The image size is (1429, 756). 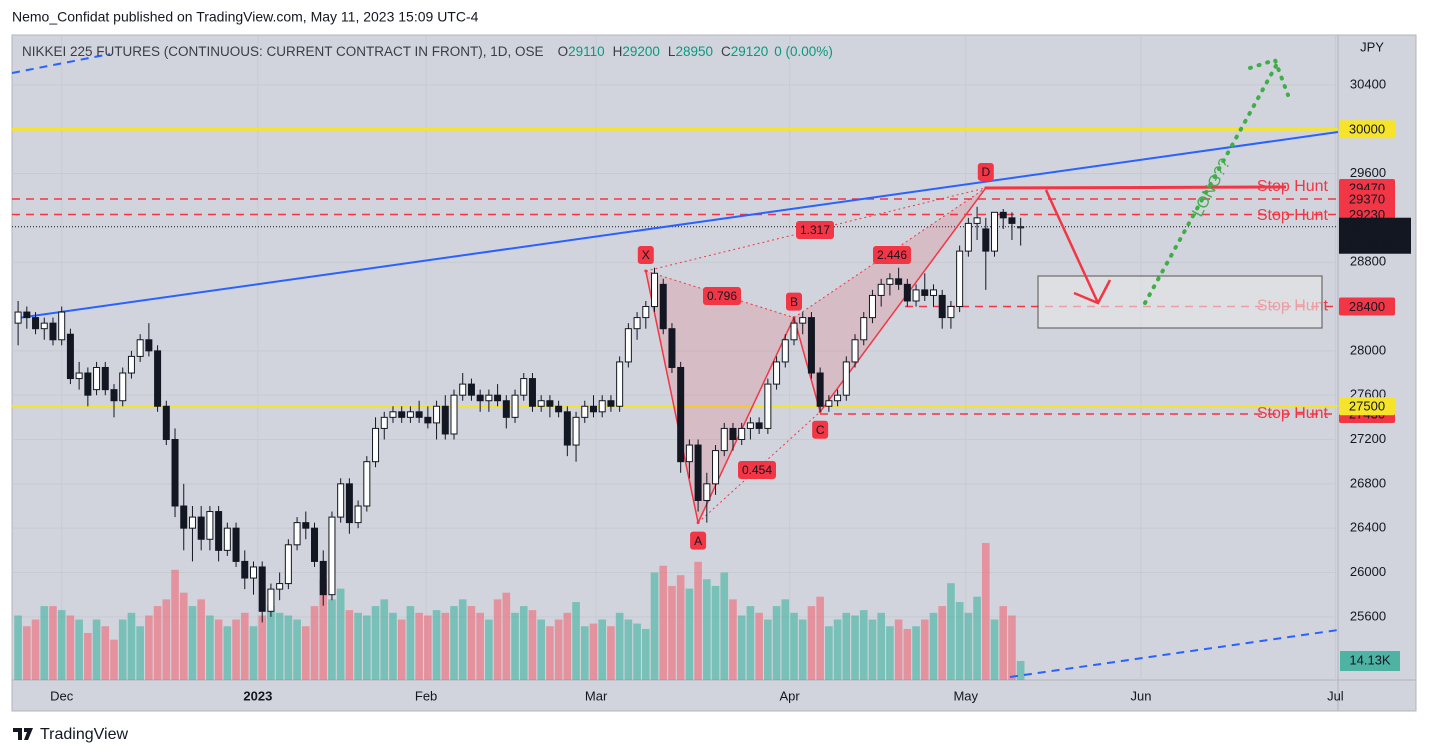 I want to click on pattern-leg, so click(x=672, y=396).